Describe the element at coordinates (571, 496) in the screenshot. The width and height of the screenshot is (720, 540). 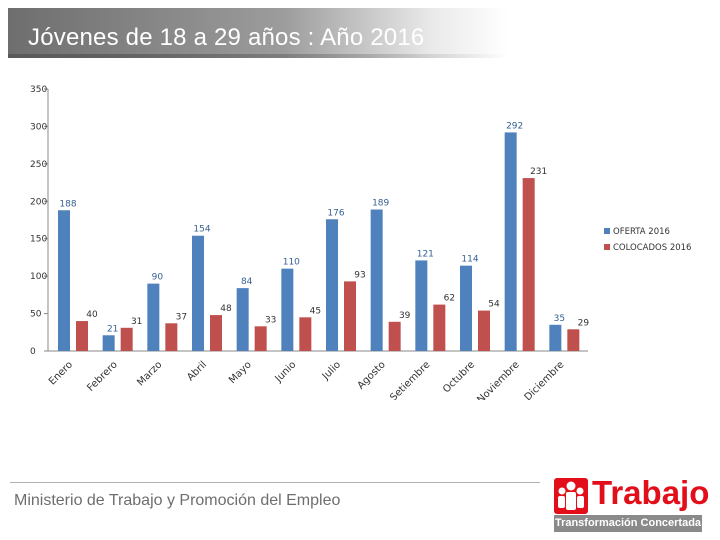
I see `trabajo-logo-icon` at that location.